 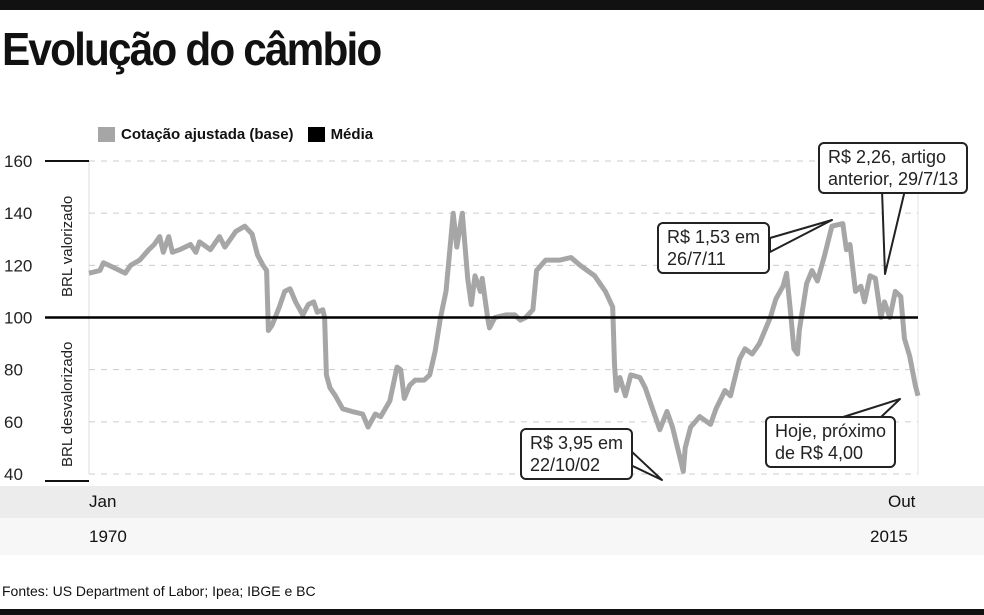 What do you see at coordinates (577, 443) in the screenshot?
I see `callout-low-2002-line1: R$ 3,95 em` at bounding box center [577, 443].